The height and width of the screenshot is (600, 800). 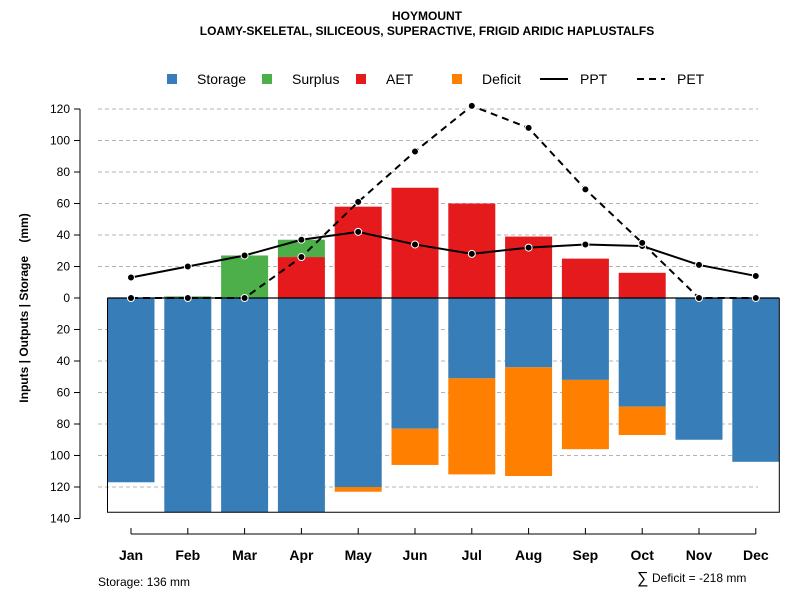 I want to click on ppt-point-may, so click(x=358, y=231).